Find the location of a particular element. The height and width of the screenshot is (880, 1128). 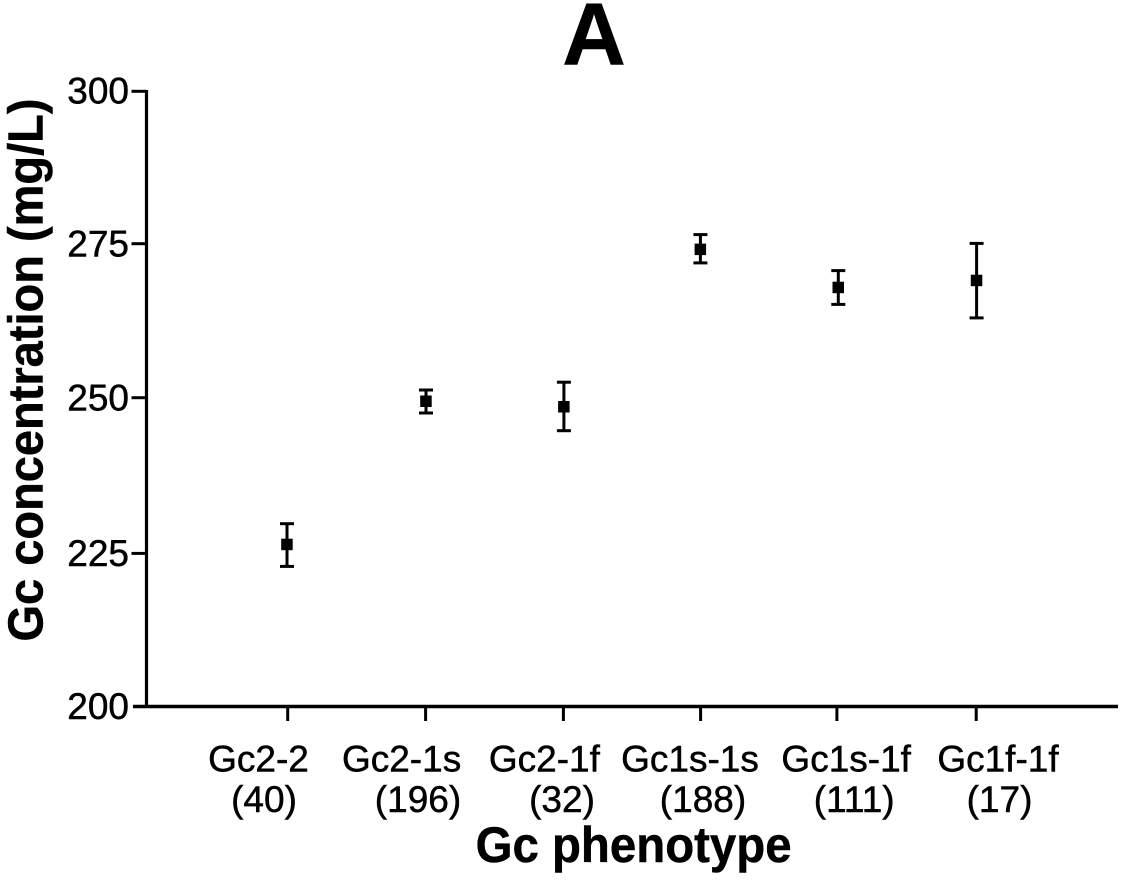

svg-text: Gc concentration (mg/L) is located at coordinates (27, 370).